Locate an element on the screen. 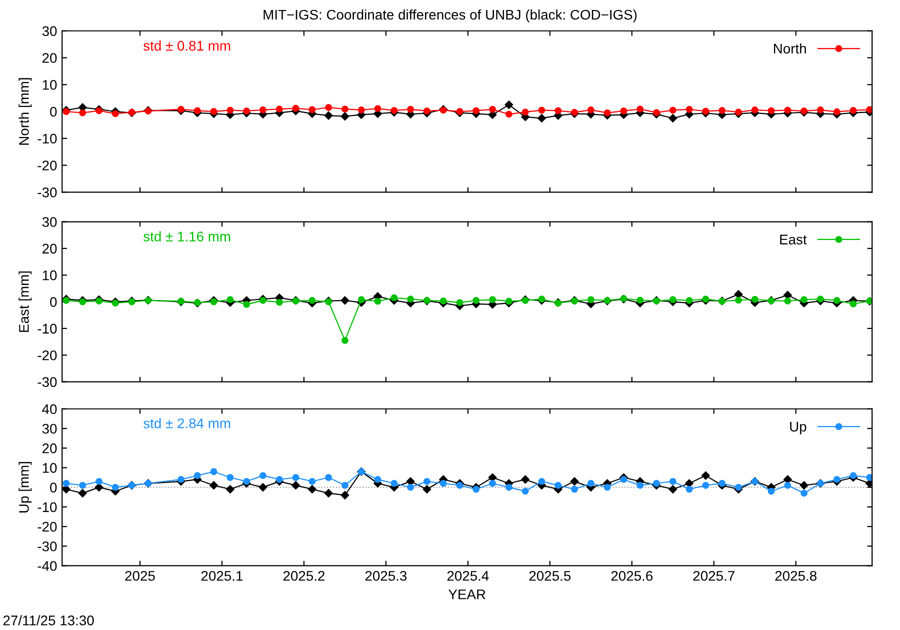  legend-label: East is located at coordinates (793, 239).